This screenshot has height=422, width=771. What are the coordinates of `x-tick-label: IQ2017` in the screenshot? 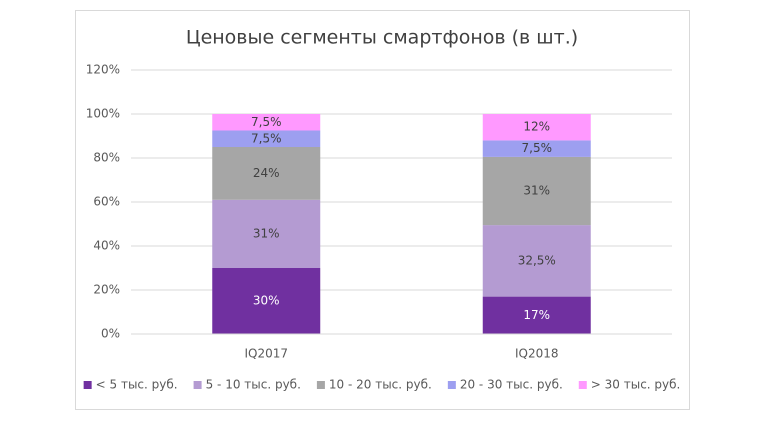 It's located at (266, 354).